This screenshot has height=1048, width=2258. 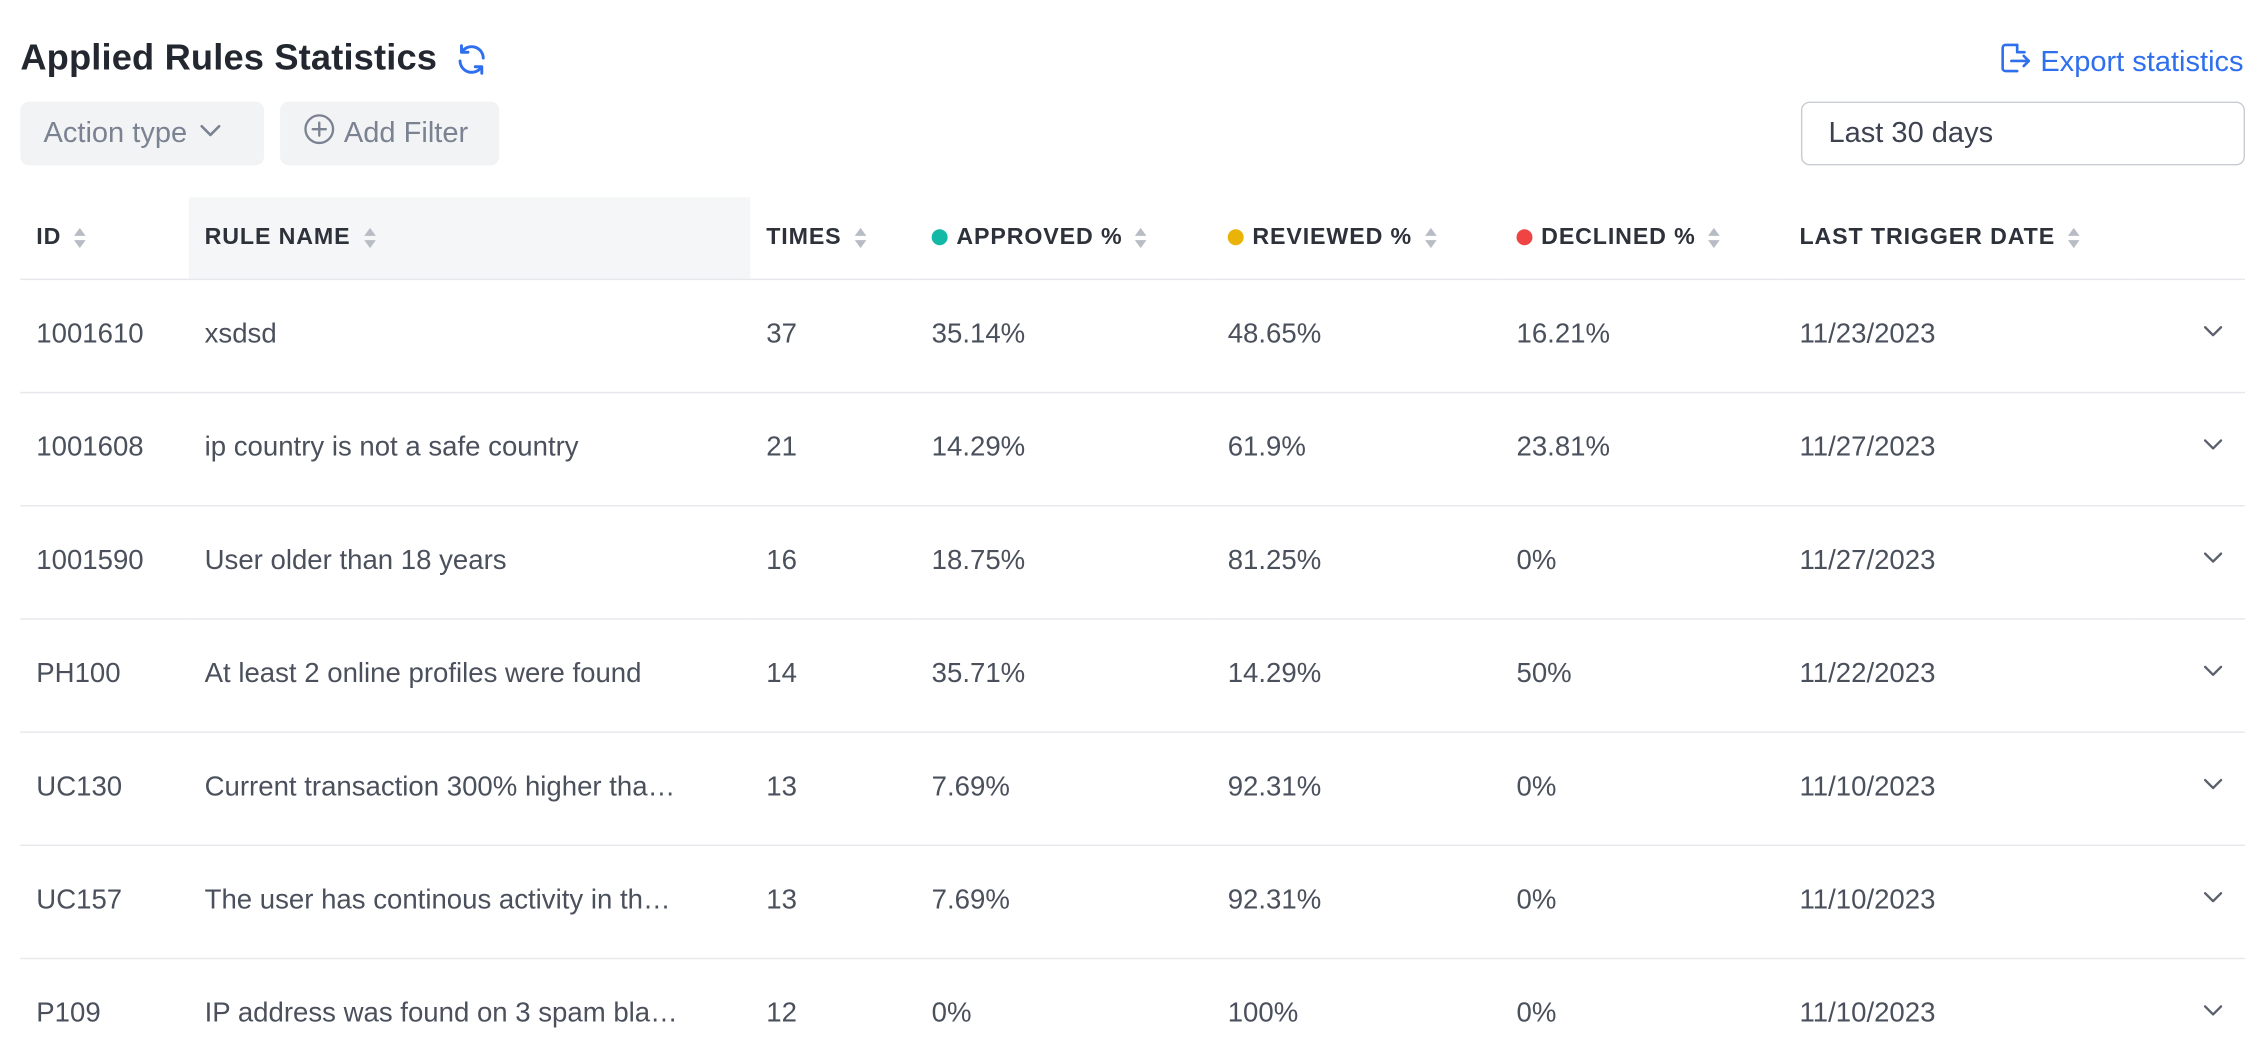 What do you see at coordinates (1356, 1002) in the screenshot?
I see `cell-reviewed: 100%` at bounding box center [1356, 1002].